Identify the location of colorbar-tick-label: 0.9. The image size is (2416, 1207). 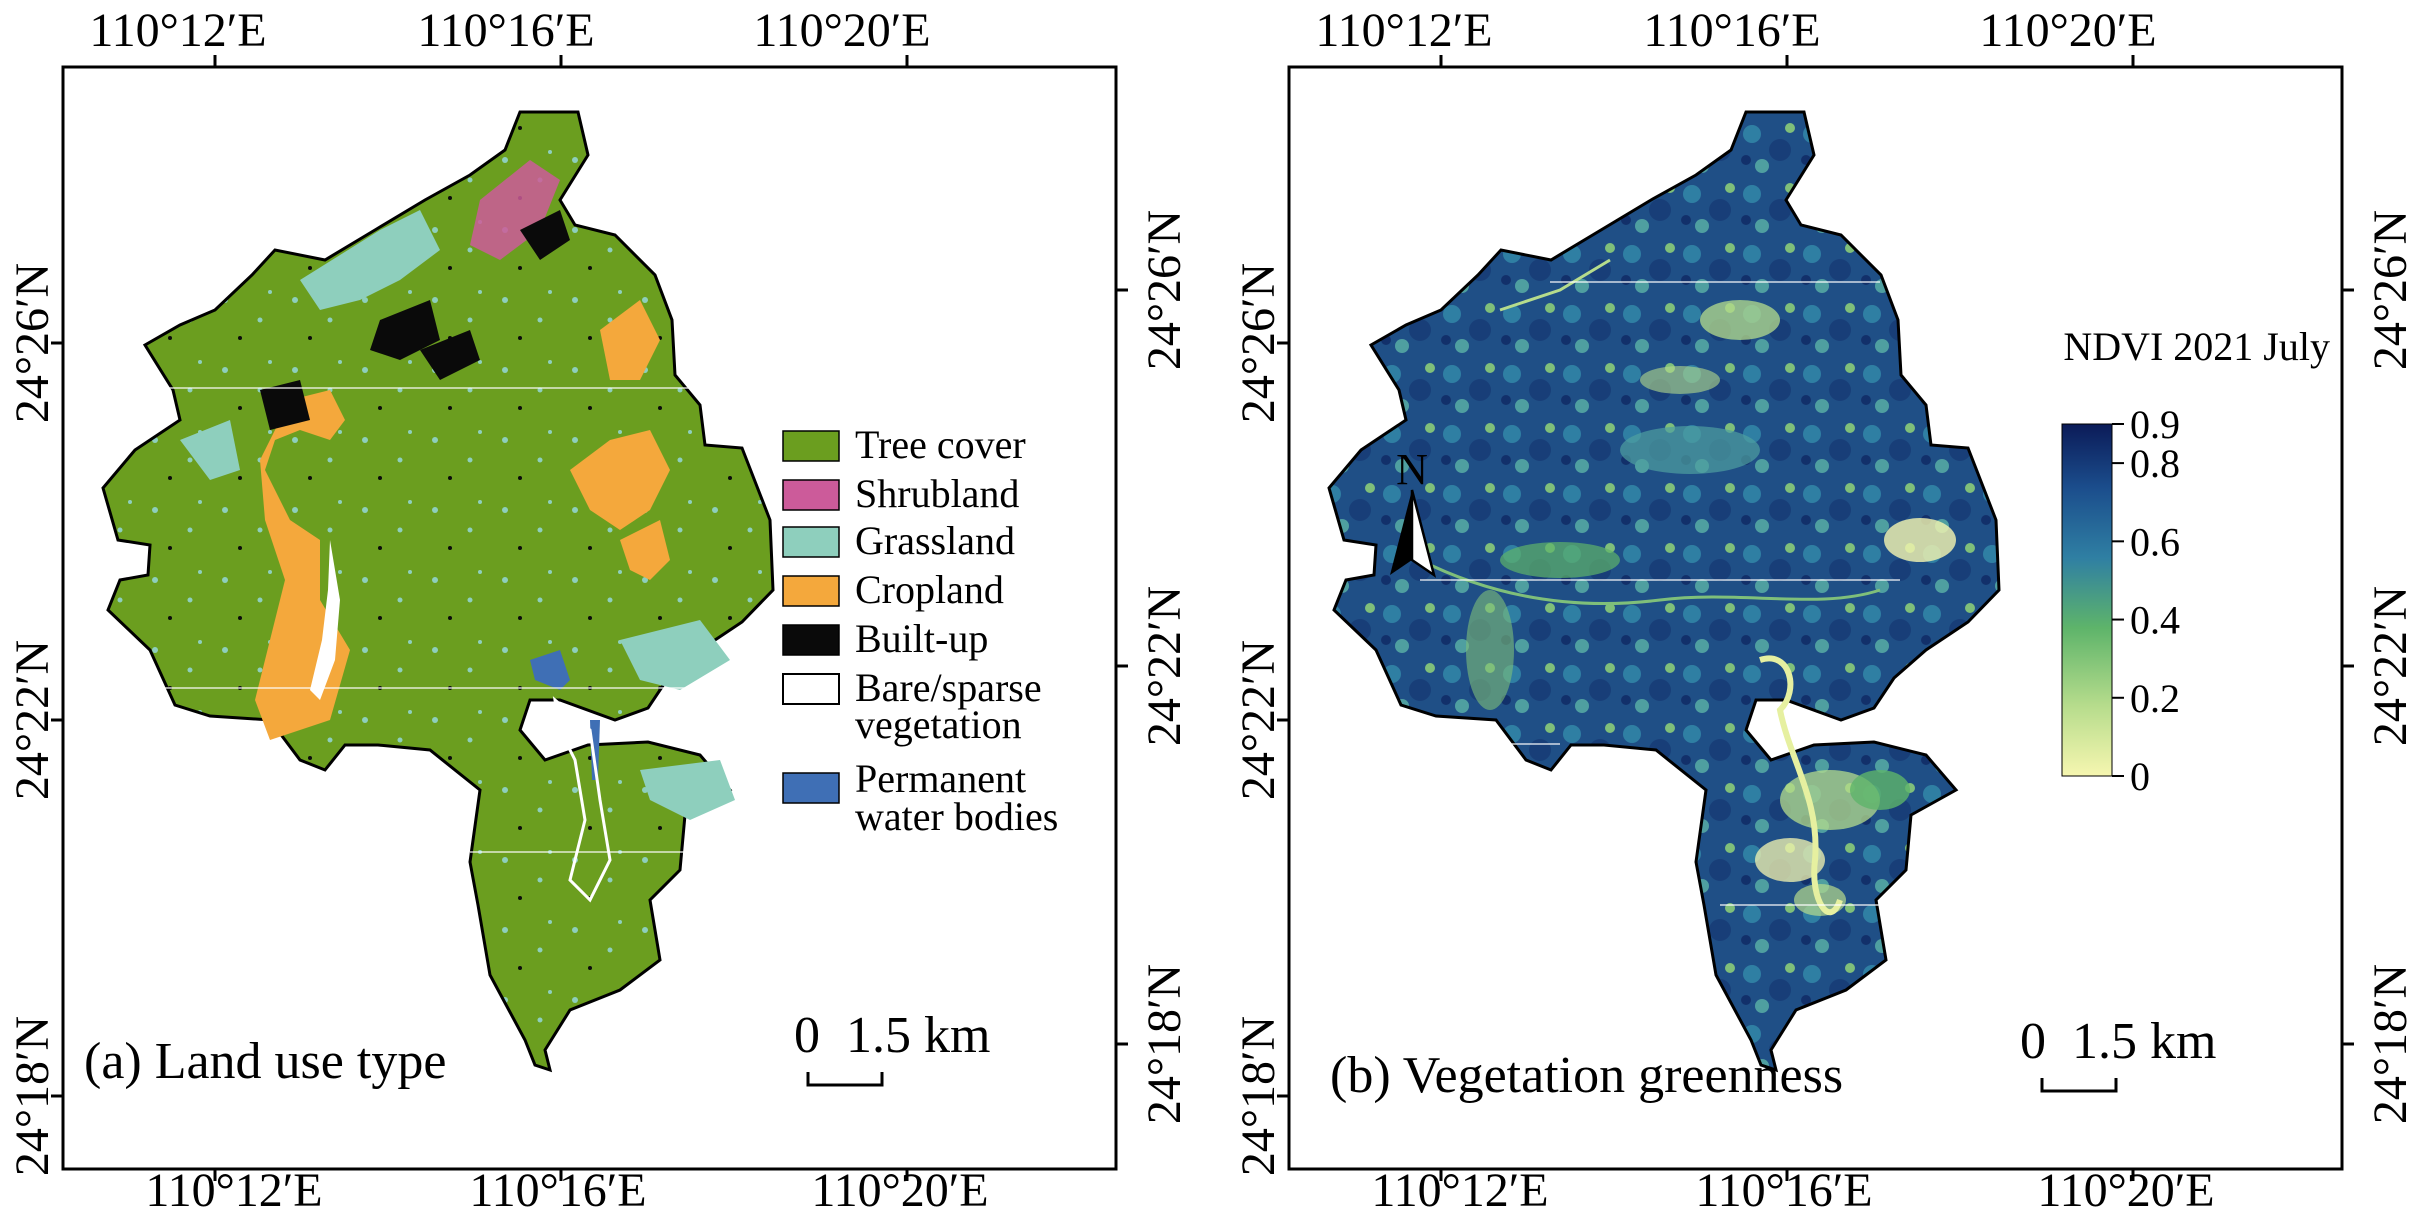
(2155, 424).